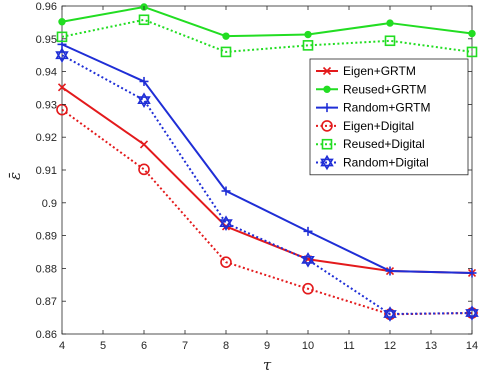 This screenshot has height=378, width=481. I want to click on legend-label: Reused+GRTM, so click(384, 89).